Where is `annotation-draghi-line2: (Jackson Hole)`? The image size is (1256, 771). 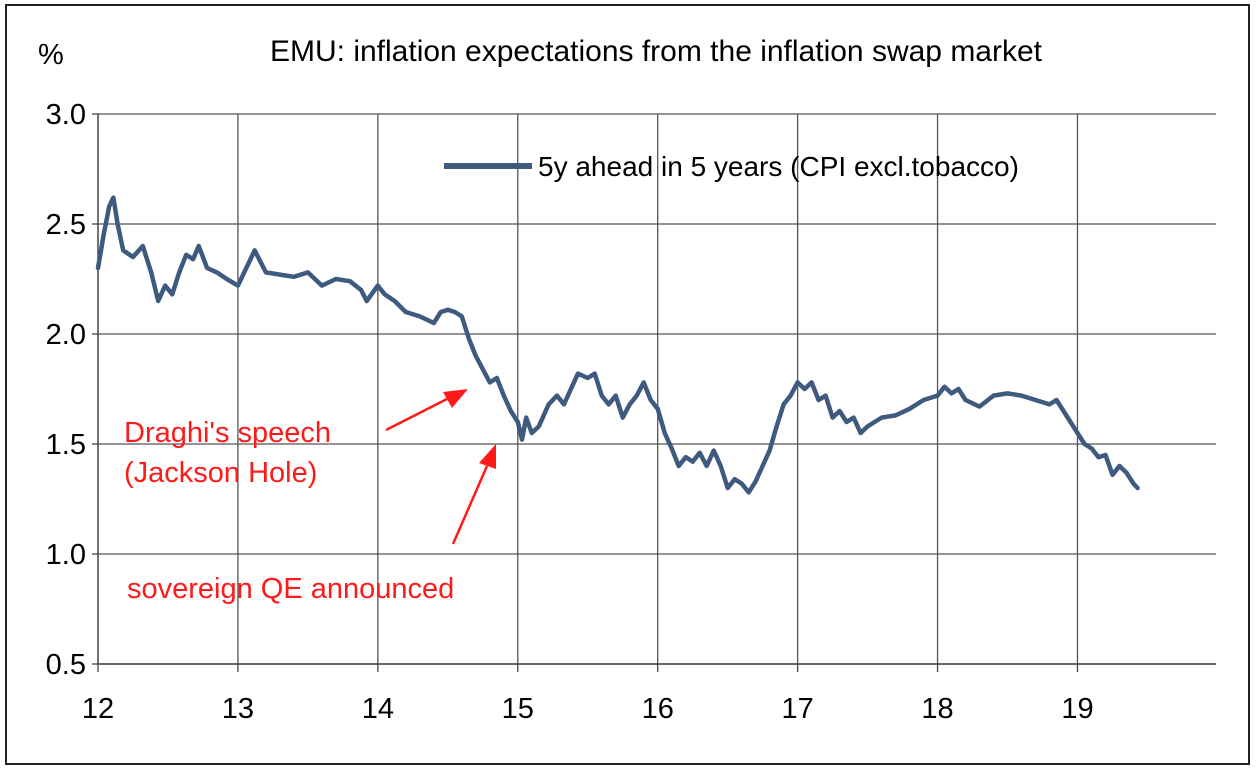 annotation-draghi-line2: (Jackson Hole) is located at coordinates (220, 473).